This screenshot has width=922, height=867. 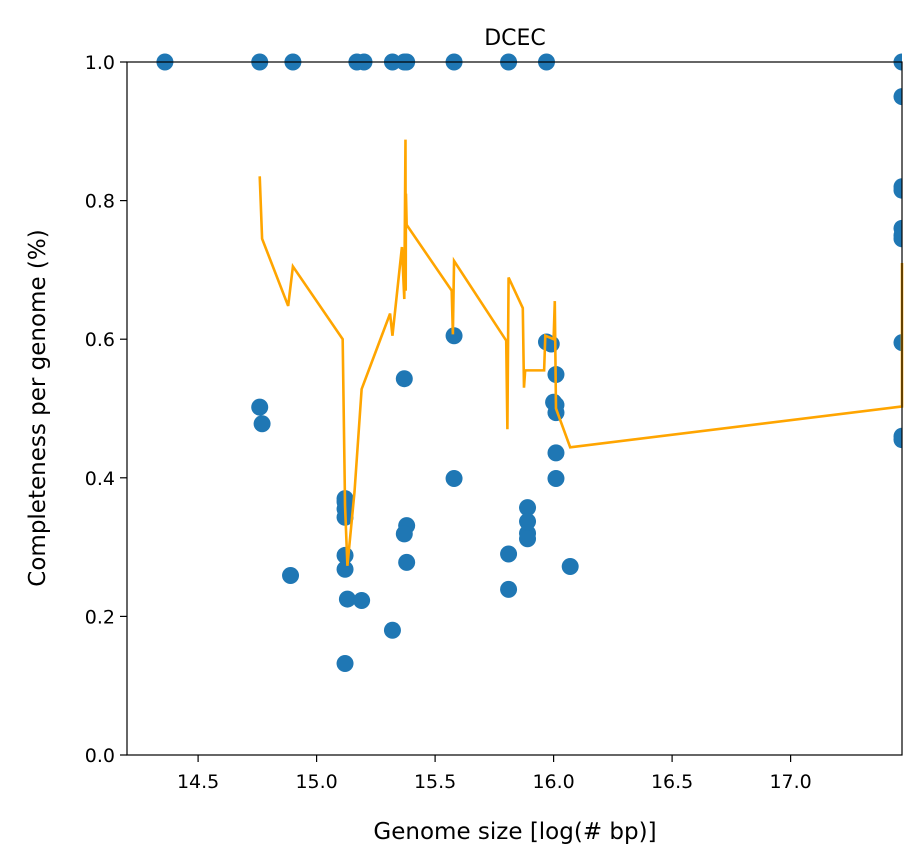 What do you see at coordinates (790, 782) in the screenshot?
I see `x-tick-label: 17.0` at bounding box center [790, 782].